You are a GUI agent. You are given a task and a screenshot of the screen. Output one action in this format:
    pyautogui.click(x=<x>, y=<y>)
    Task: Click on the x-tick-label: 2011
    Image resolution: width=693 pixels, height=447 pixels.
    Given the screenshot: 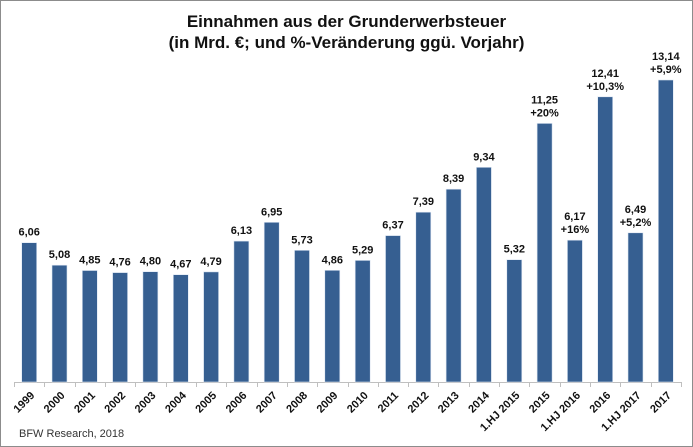 What is the action you would take?
    pyautogui.click(x=388, y=402)
    